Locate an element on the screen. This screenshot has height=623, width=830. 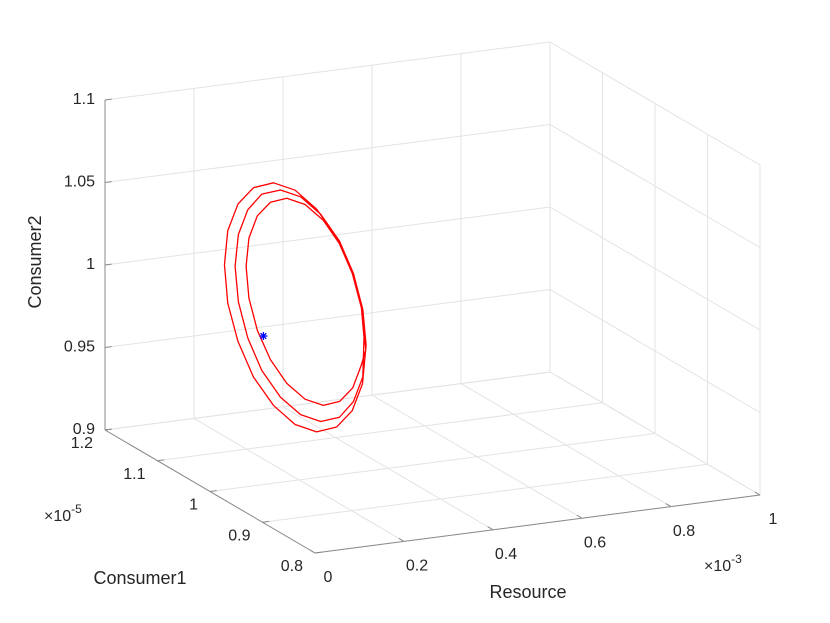
x-tick-label: 0.6 is located at coordinates (595, 542).